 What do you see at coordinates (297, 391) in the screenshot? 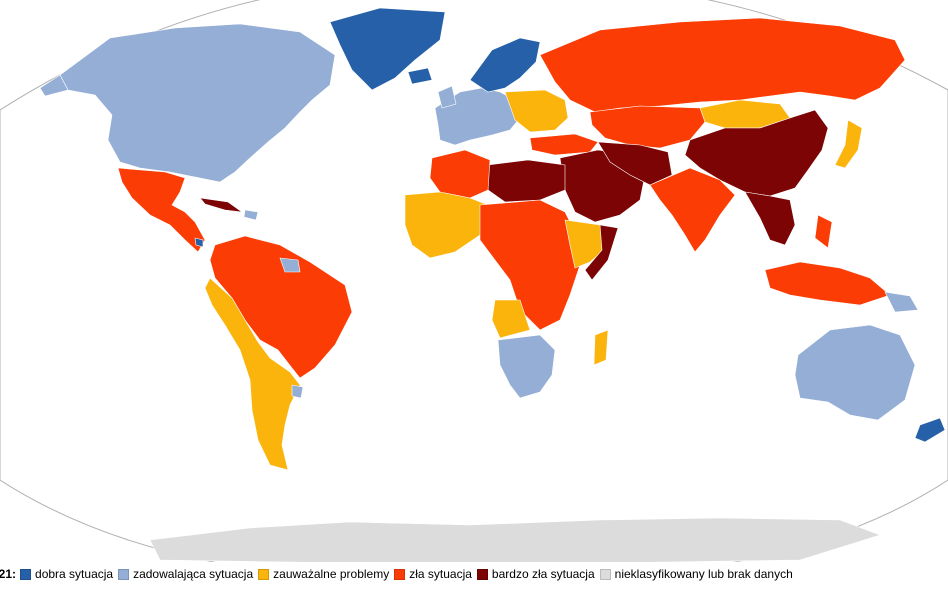
I see `region-uruguay` at bounding box center [297, 391].